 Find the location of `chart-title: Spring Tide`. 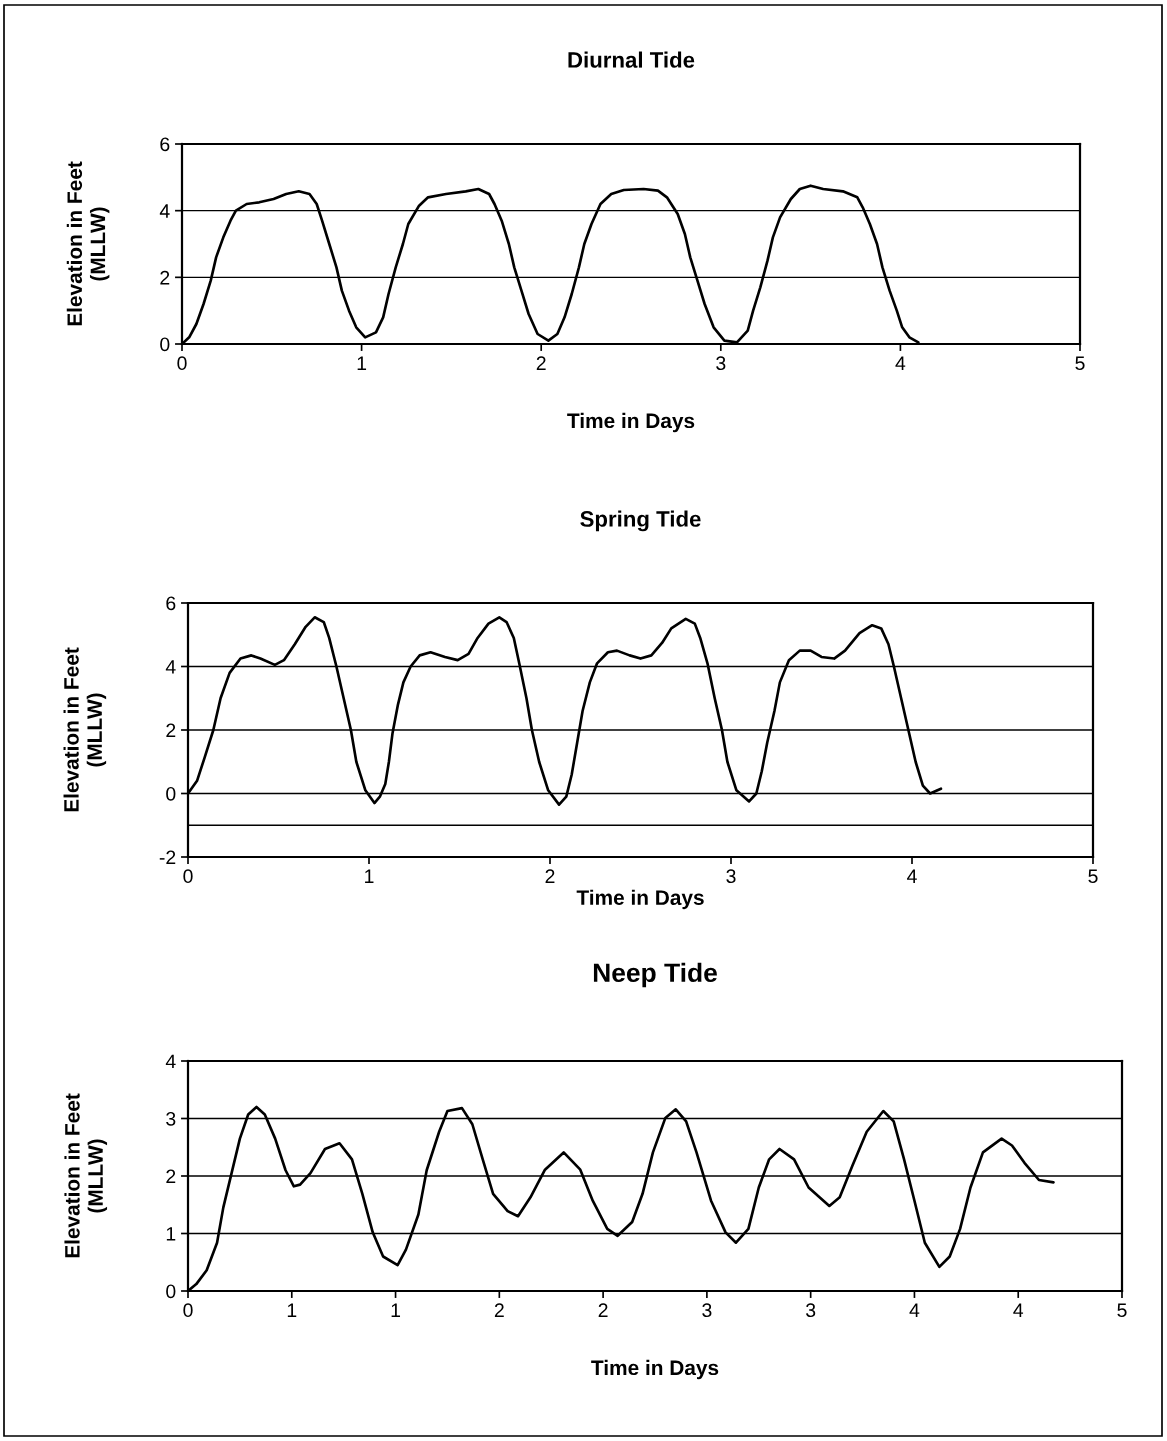

chart-title: Spring Tide is located at coordinates (640, 521).